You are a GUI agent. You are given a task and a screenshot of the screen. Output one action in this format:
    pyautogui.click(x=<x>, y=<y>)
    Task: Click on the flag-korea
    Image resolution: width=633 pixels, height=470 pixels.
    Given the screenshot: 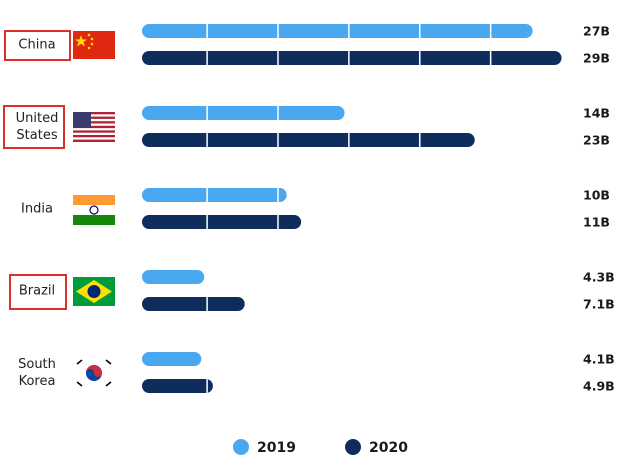 What is the action you would take?
    pyautogui.click(x=94, y=373)
    